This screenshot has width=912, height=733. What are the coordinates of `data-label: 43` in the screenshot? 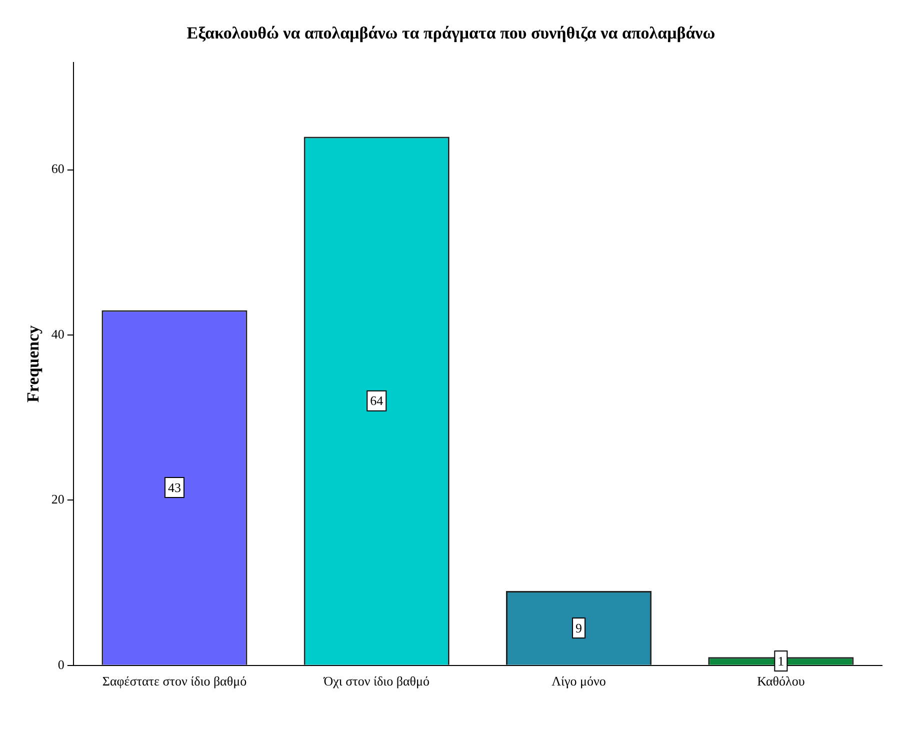 It's located at (174, 487).